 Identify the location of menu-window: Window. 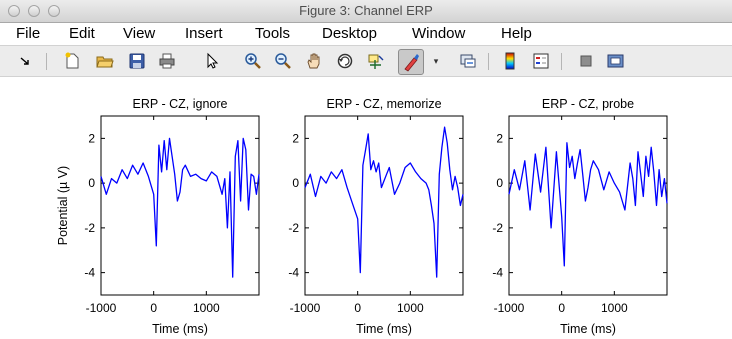
(439, 33).